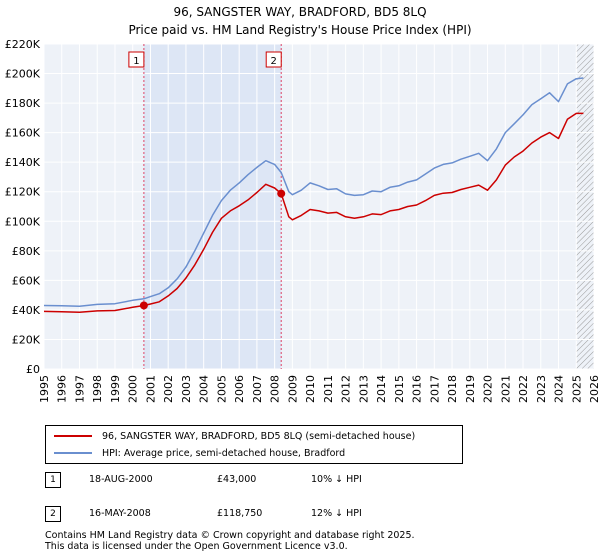  Describe the element at coordinates (434, 389) in the screenshot. I see `x-tick-label: 2017` at that location.